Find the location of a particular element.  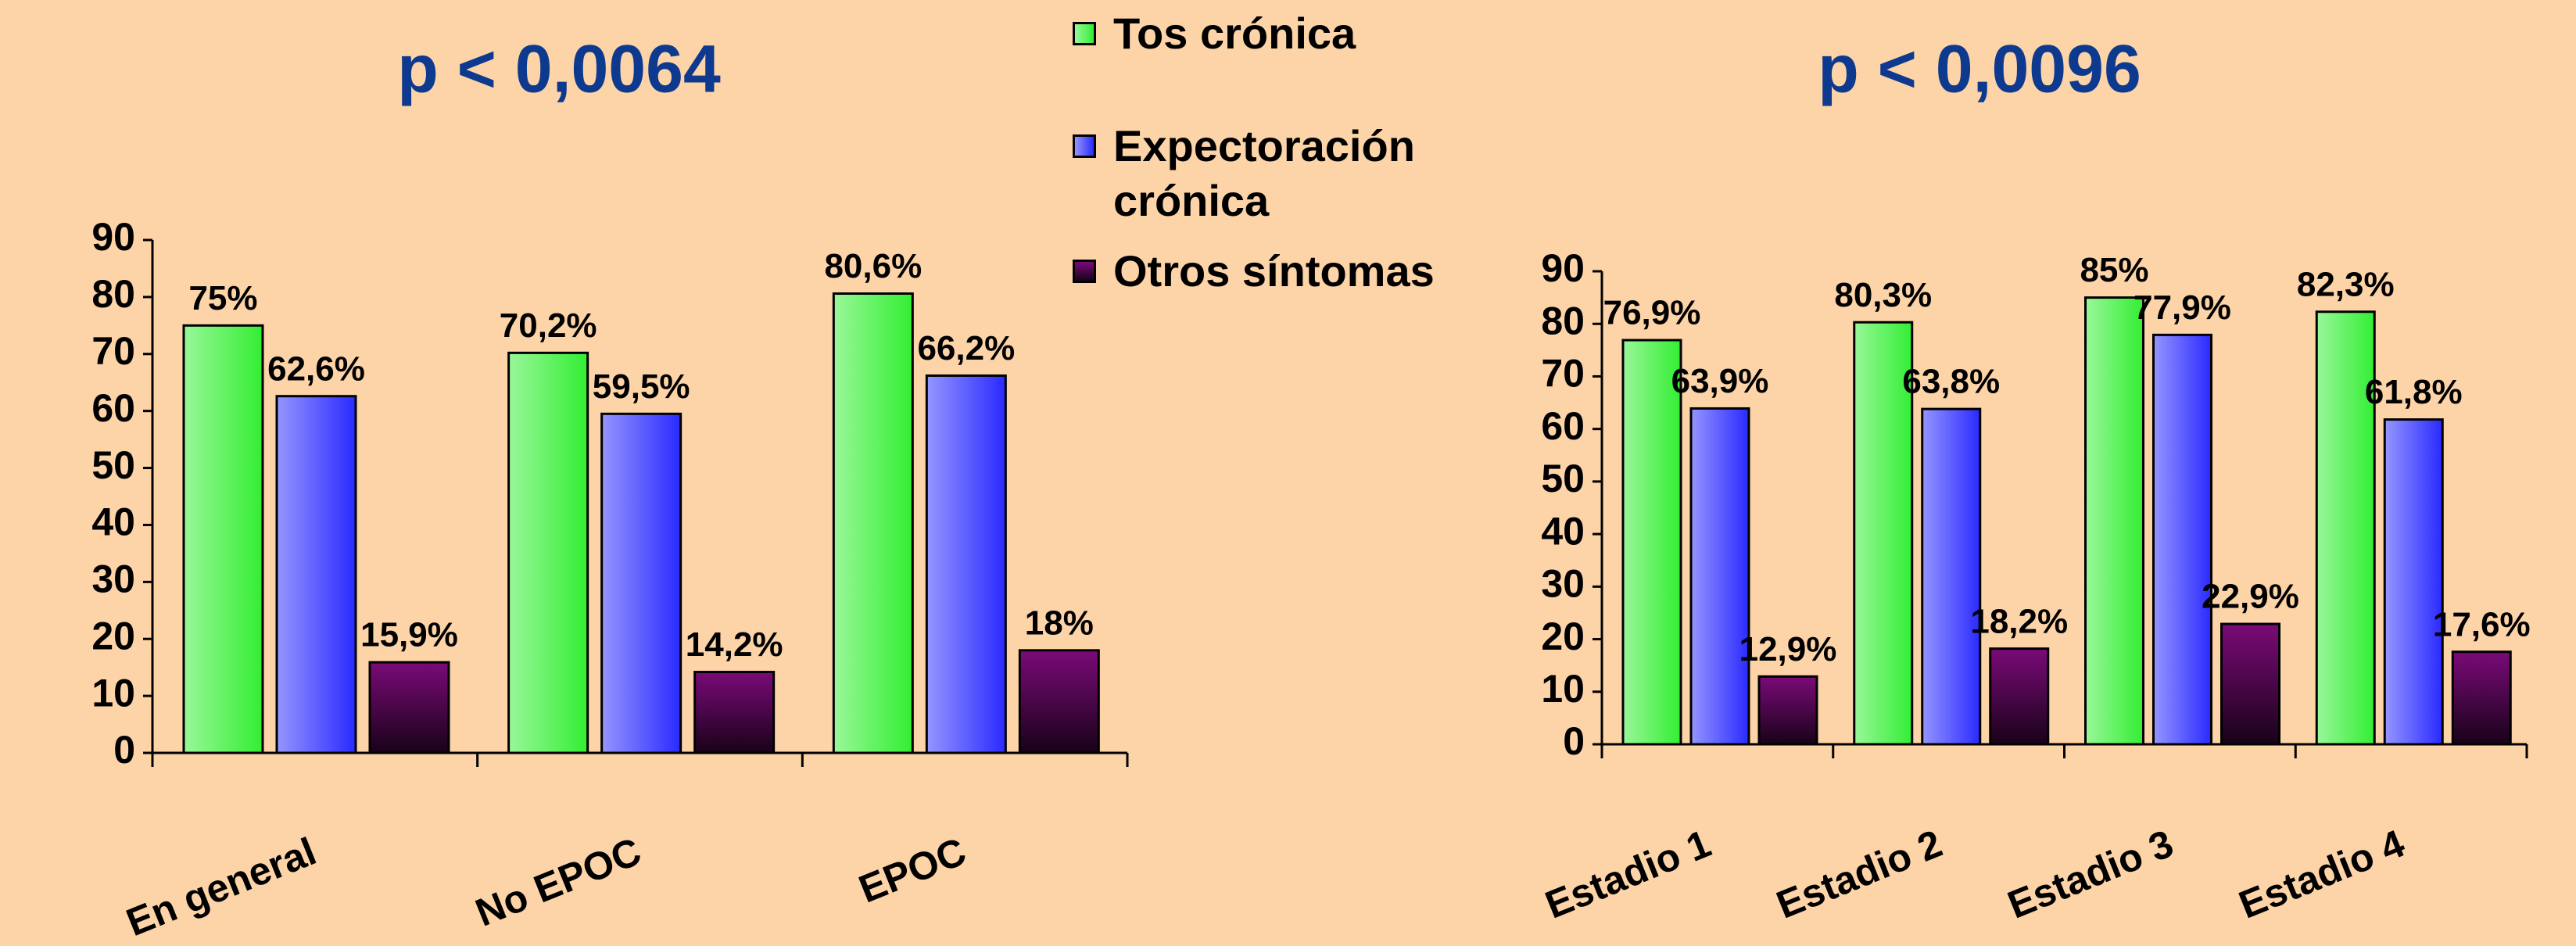

value-label: 12,9% is located at coordinates (1788, 649).